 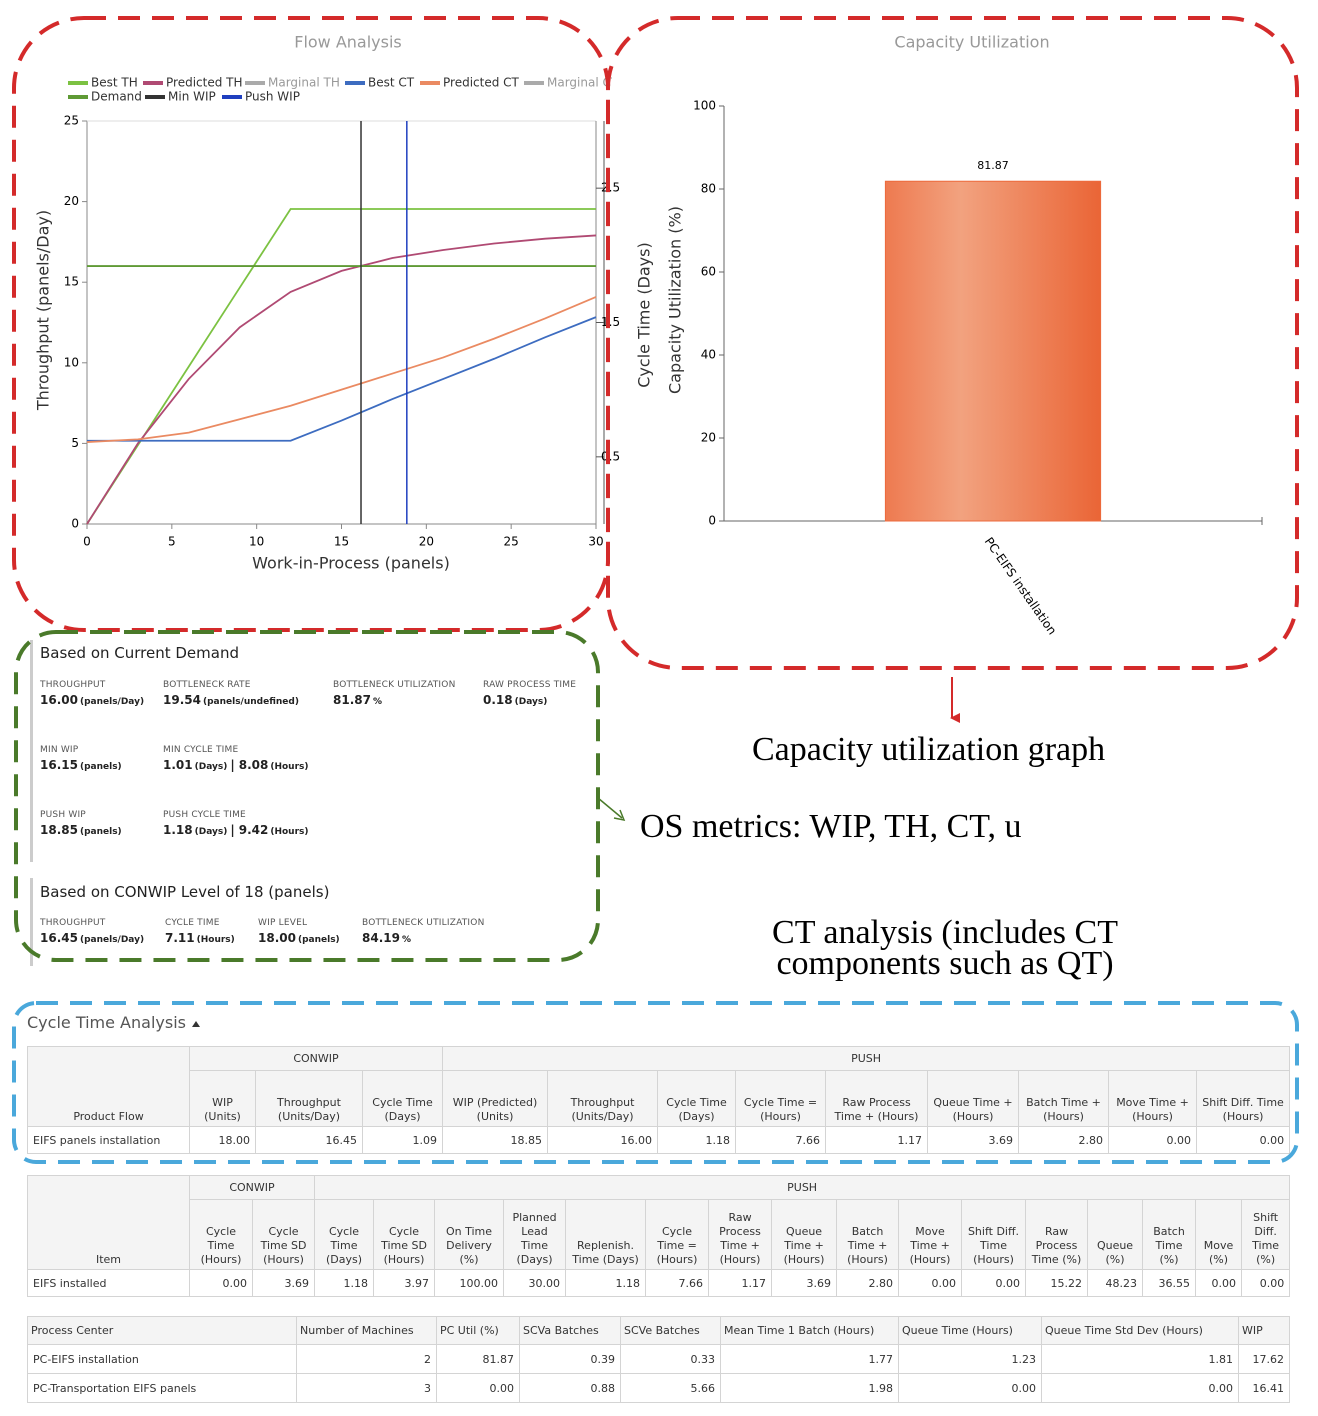 I want to click on section-title: Cycle Time Analysis, so click(x=113, y=1022).